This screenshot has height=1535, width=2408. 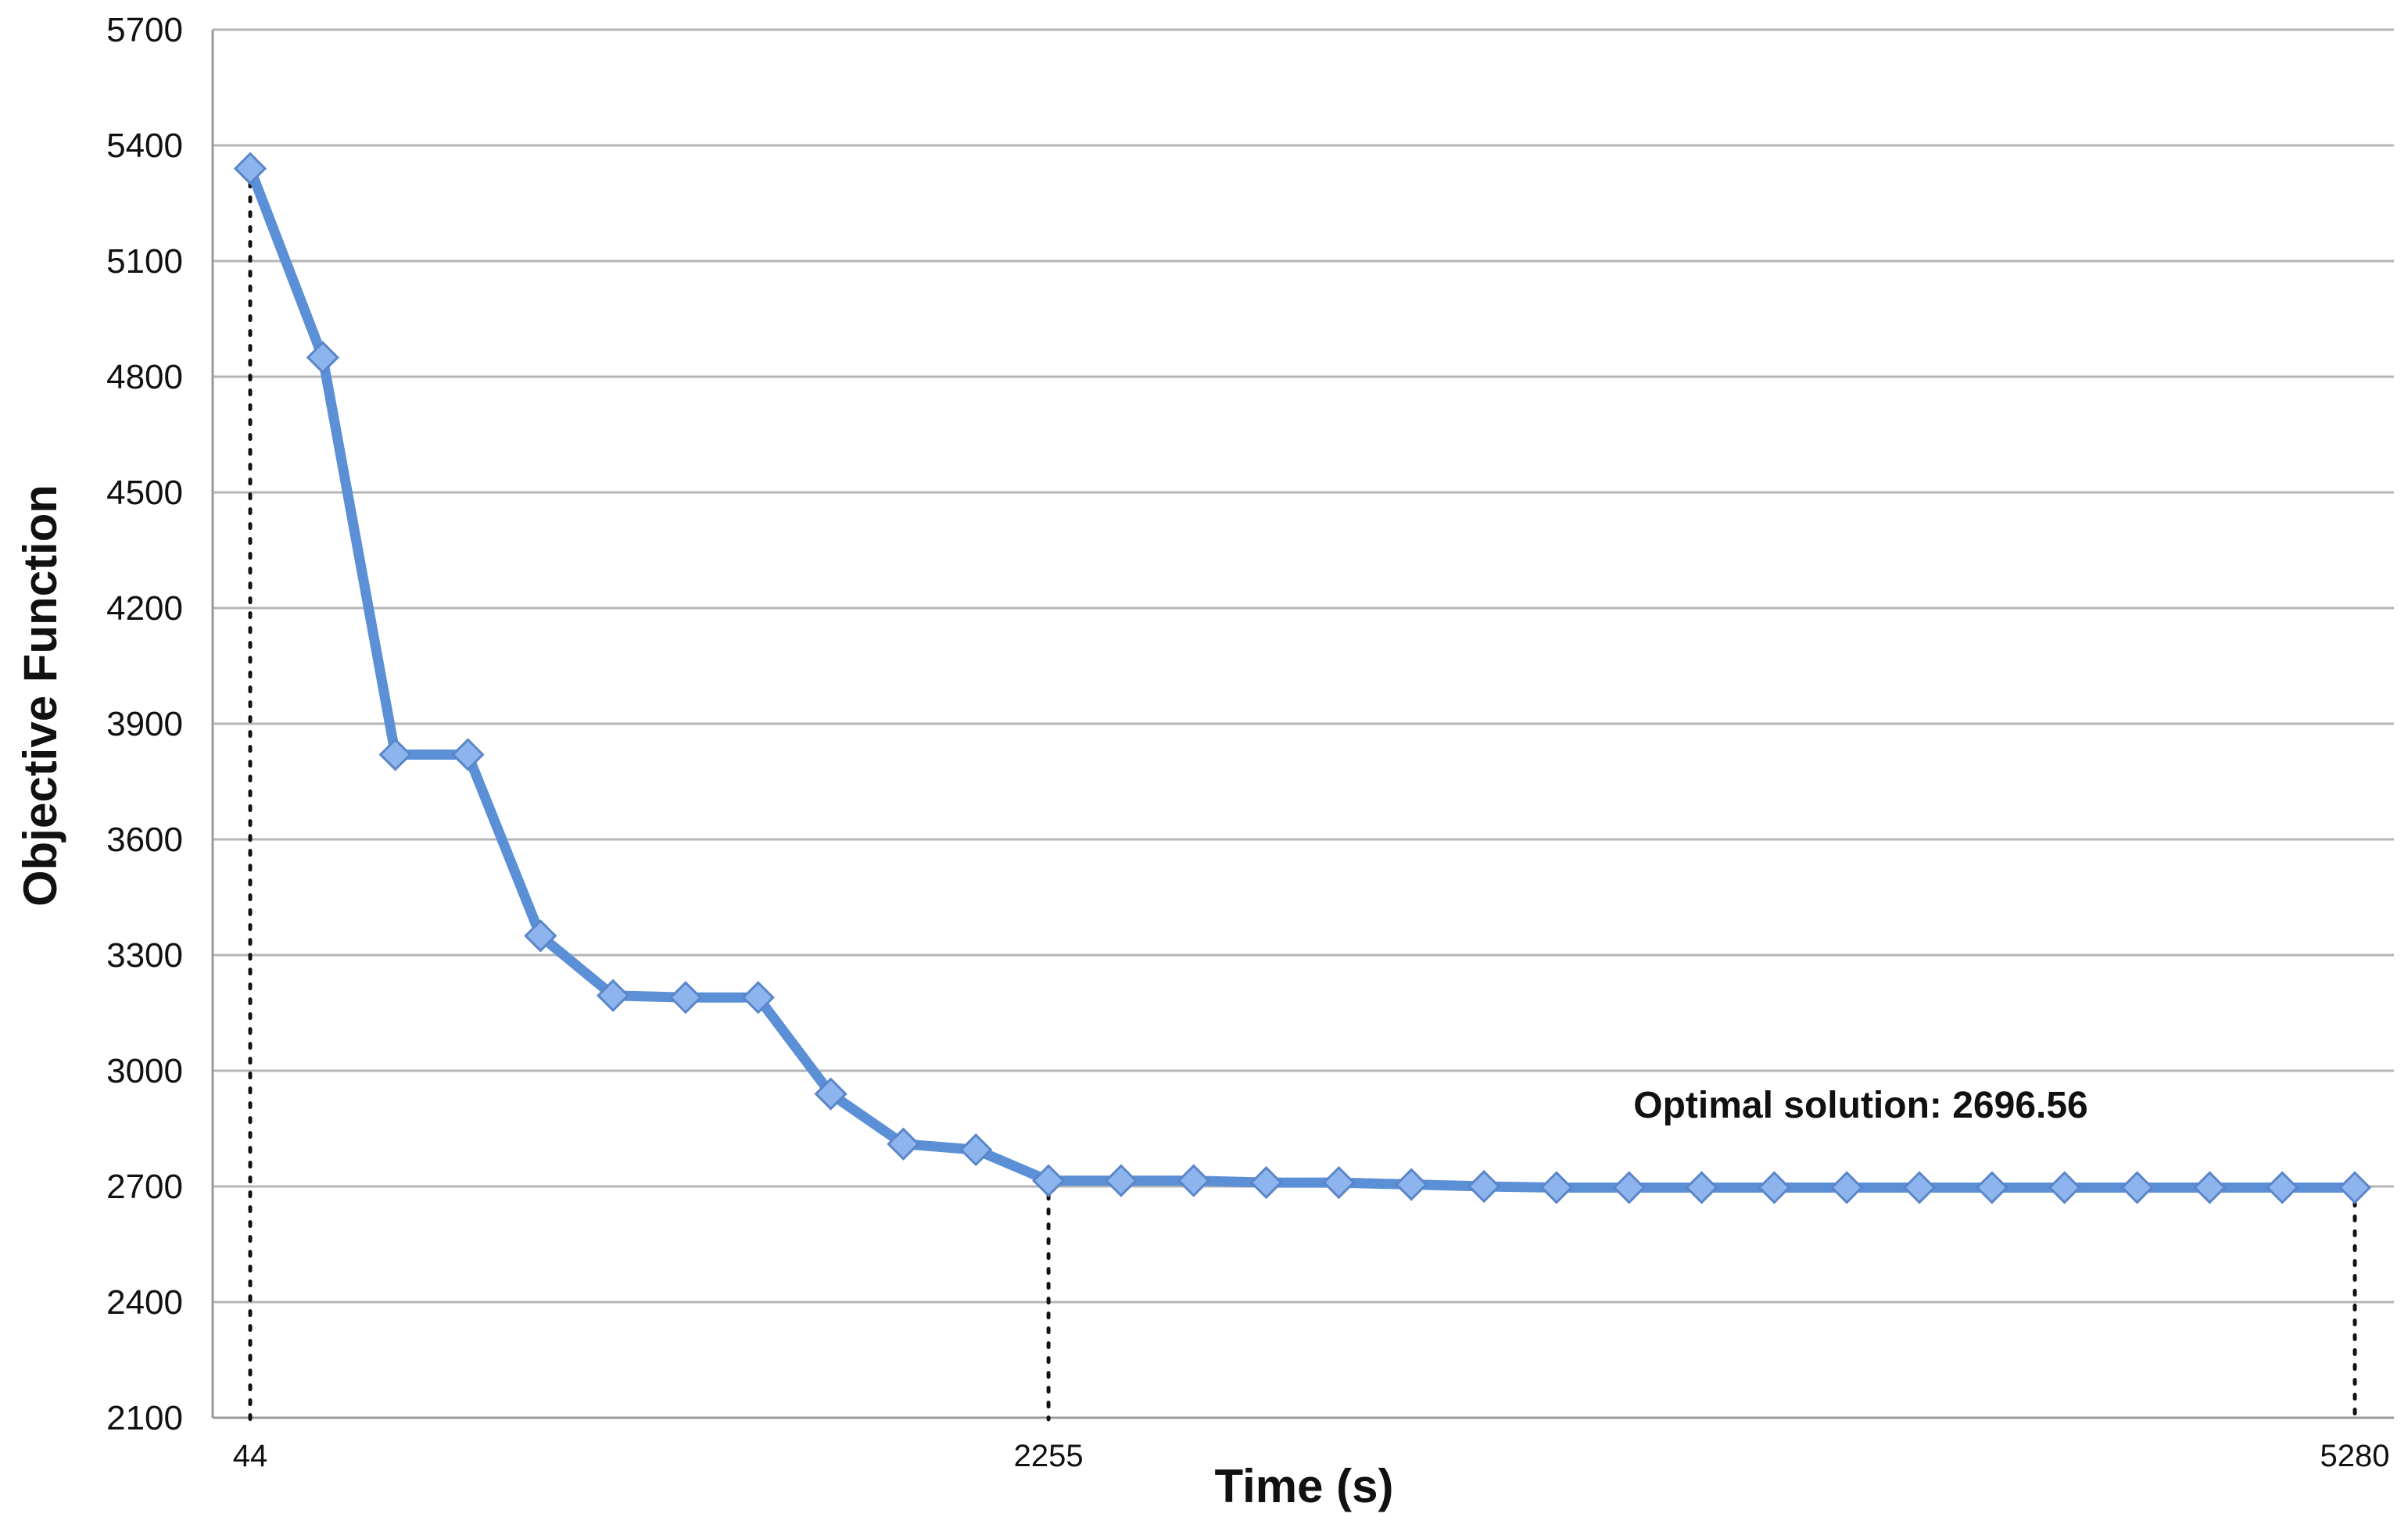 What do you see at coordinates (1311, 1456) in the screenshot?
I see `x-tick-labels: 44 2255 5280` at bounding box center [1311, 1456].